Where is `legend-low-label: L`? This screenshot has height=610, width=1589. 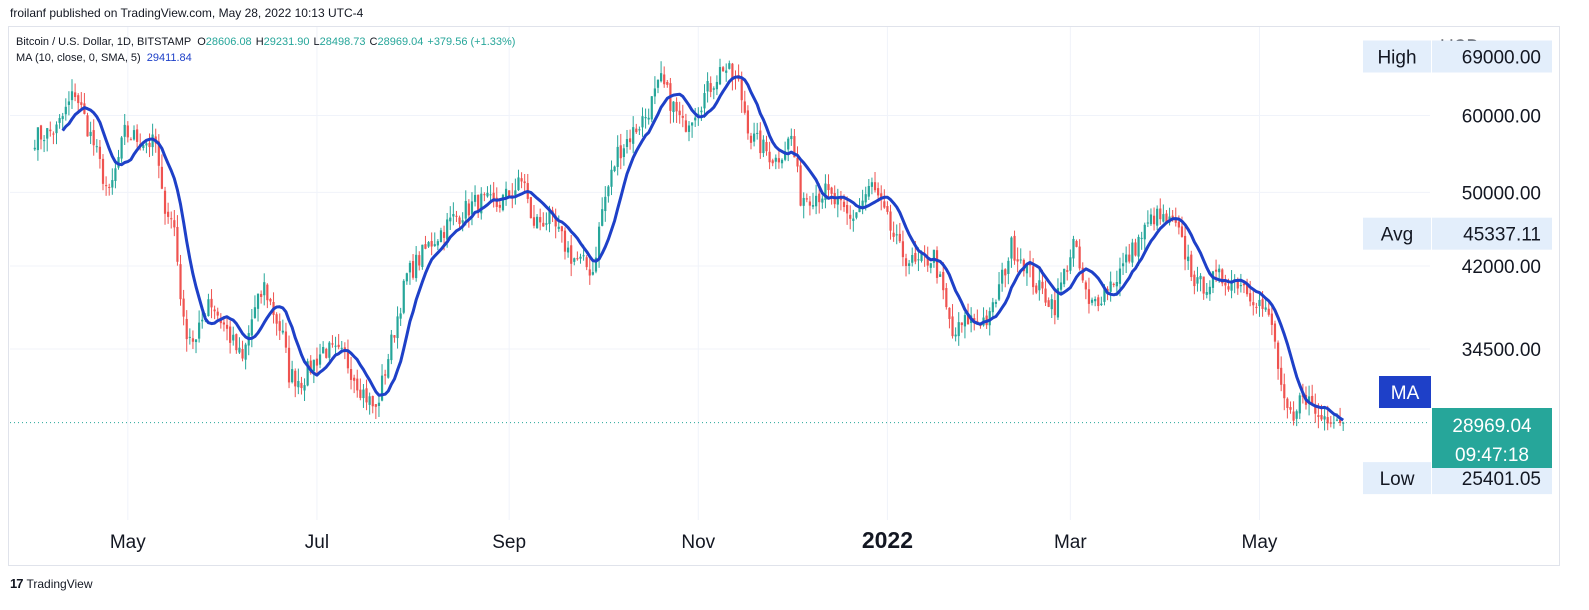
legend-low-label: L is located at coordinates (317, 42).